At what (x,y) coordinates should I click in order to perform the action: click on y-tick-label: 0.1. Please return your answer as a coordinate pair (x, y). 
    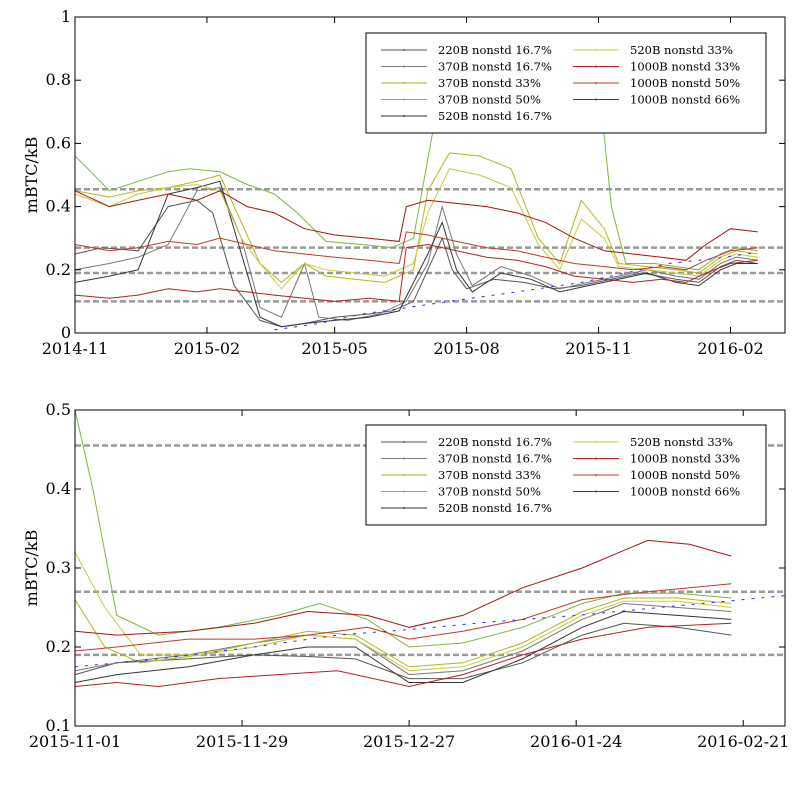
    Looking at the image, I should click on (58, 725).